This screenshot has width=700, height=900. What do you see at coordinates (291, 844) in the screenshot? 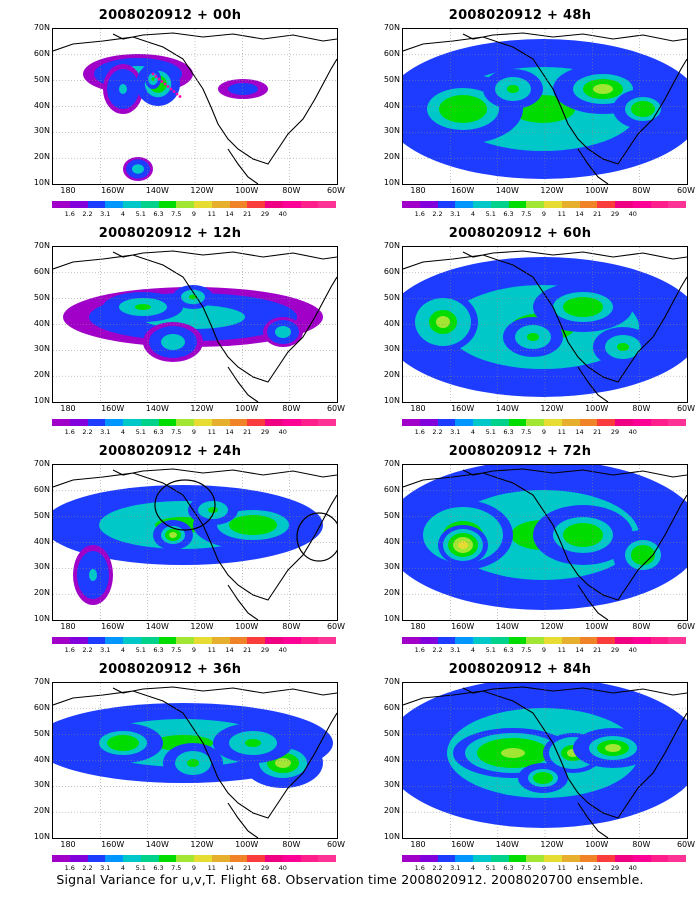
I see `longitude-label: 80W` at bounding box center [291, 844].